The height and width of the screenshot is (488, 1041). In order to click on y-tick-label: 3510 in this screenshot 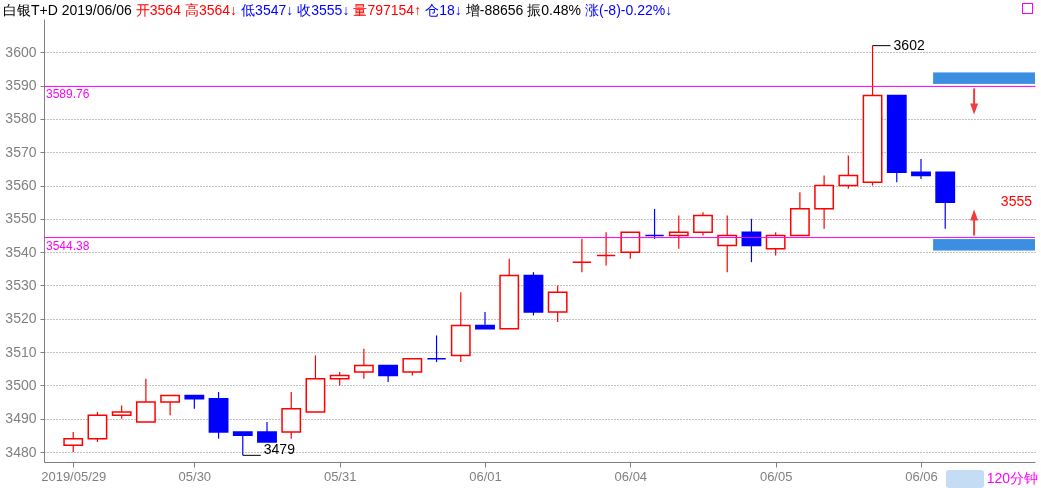, I will do `click(21, 351)`.